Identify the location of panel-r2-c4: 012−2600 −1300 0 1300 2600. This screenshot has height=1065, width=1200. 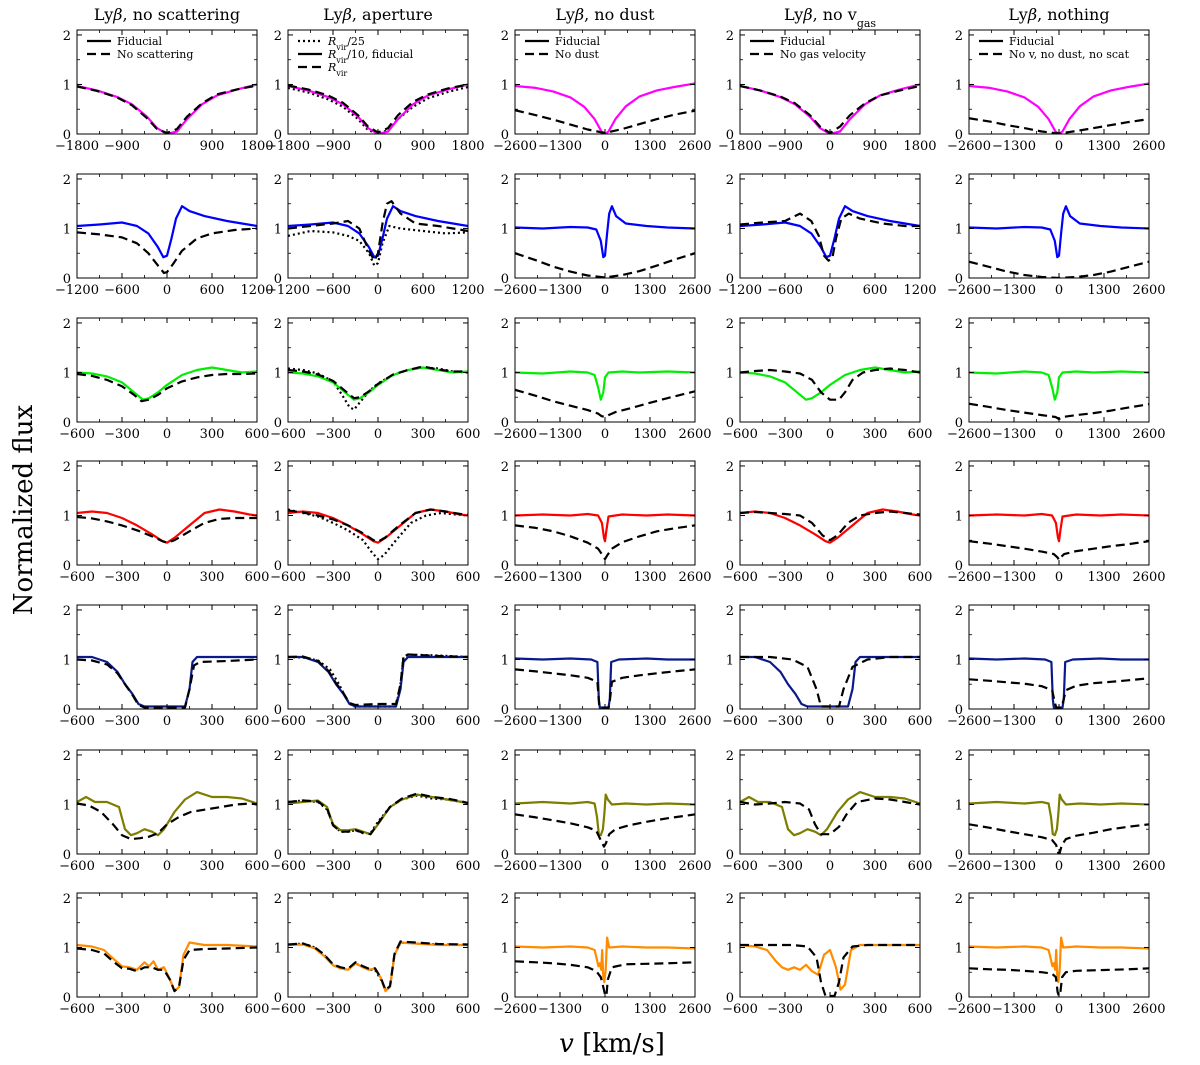
(1056, 379).